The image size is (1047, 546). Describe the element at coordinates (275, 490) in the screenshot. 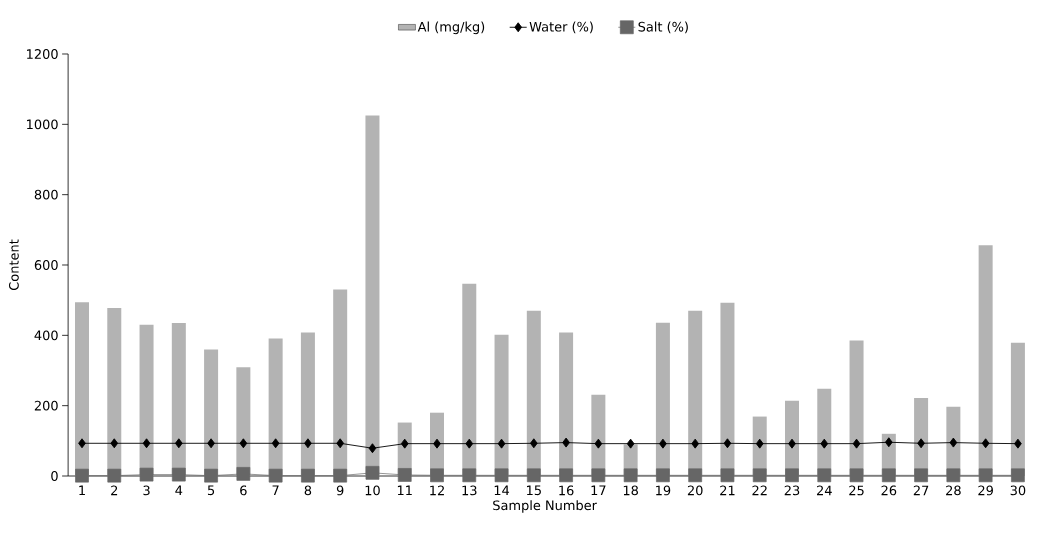

I see `x-tick-label: 7` at that location.